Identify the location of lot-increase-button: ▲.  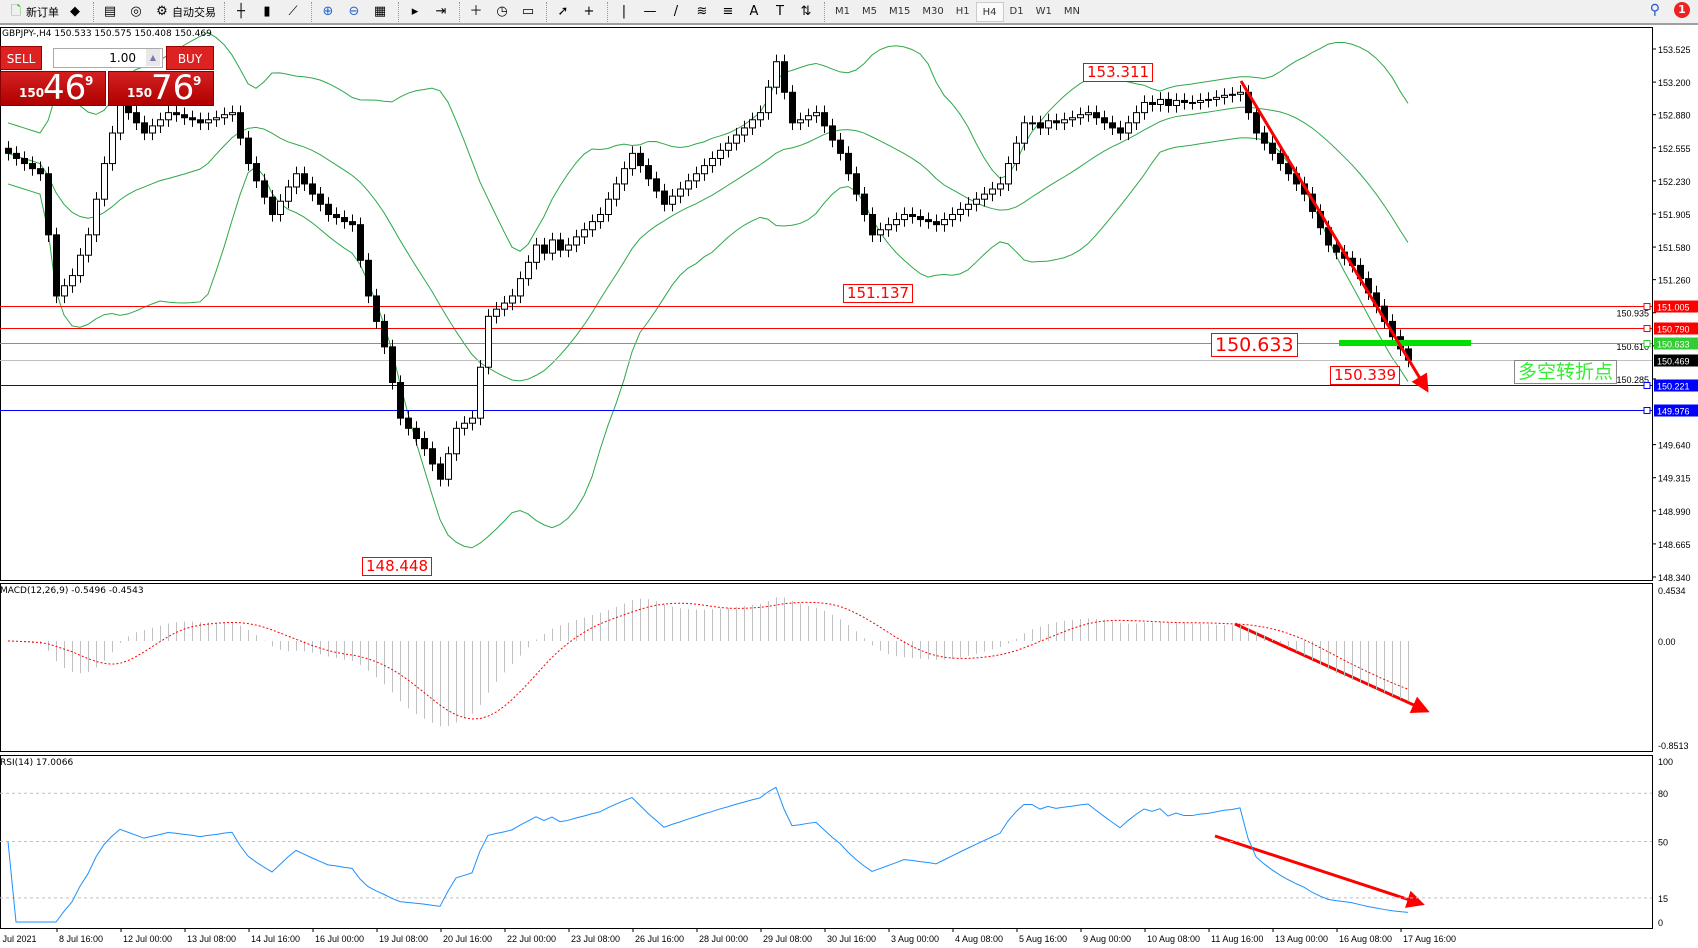
(153, 57).